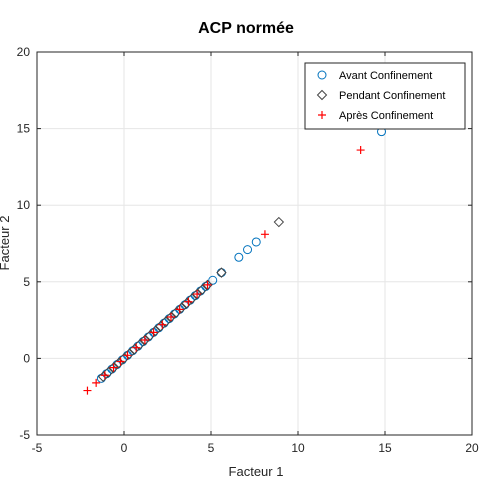  Describe the element at coordinates (256, 471) in the screenshot. I see `x-axis-label: Facteur 1` at that location.